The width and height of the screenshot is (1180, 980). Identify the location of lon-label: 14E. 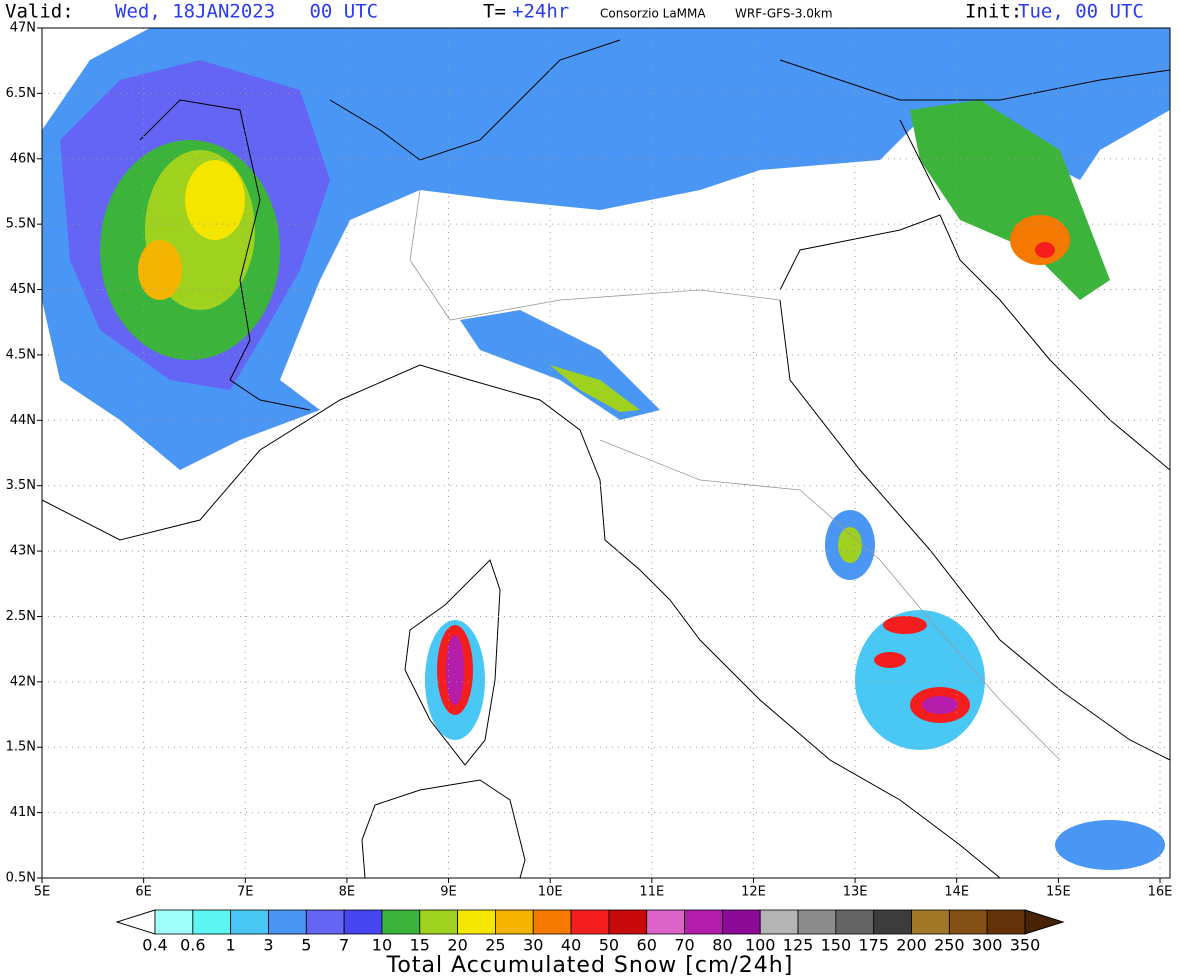
(956, 892).